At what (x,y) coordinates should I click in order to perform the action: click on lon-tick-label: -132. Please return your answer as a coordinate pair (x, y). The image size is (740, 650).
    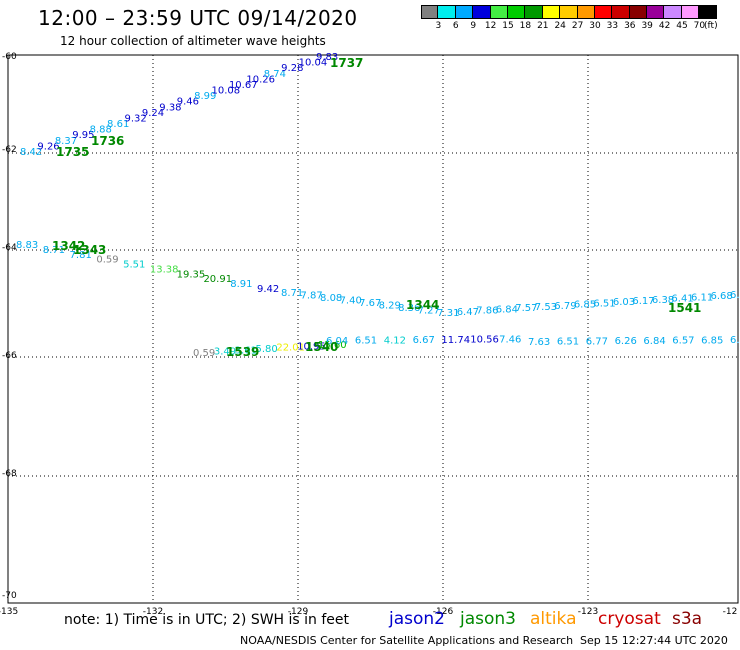
    Looking at the image, I should click on (153, 612).